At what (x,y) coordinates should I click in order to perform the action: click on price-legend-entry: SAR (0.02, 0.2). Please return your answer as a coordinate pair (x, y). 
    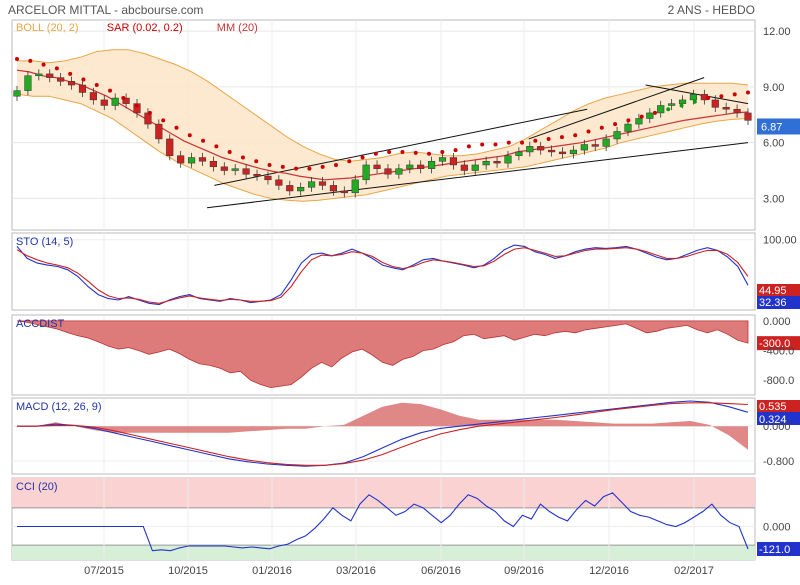
    Looking at the image, I should click on (145, 28).